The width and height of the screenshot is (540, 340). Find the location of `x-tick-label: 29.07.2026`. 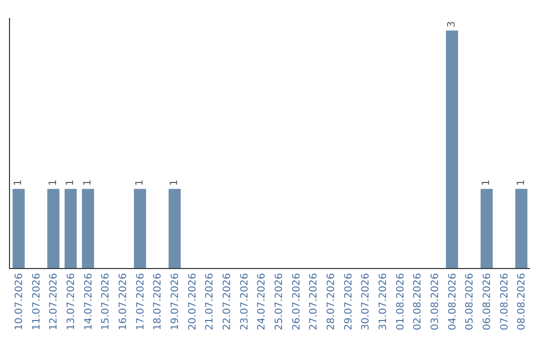

x-tick-label: 29.07.2026 is located at coordinates (348, 301).